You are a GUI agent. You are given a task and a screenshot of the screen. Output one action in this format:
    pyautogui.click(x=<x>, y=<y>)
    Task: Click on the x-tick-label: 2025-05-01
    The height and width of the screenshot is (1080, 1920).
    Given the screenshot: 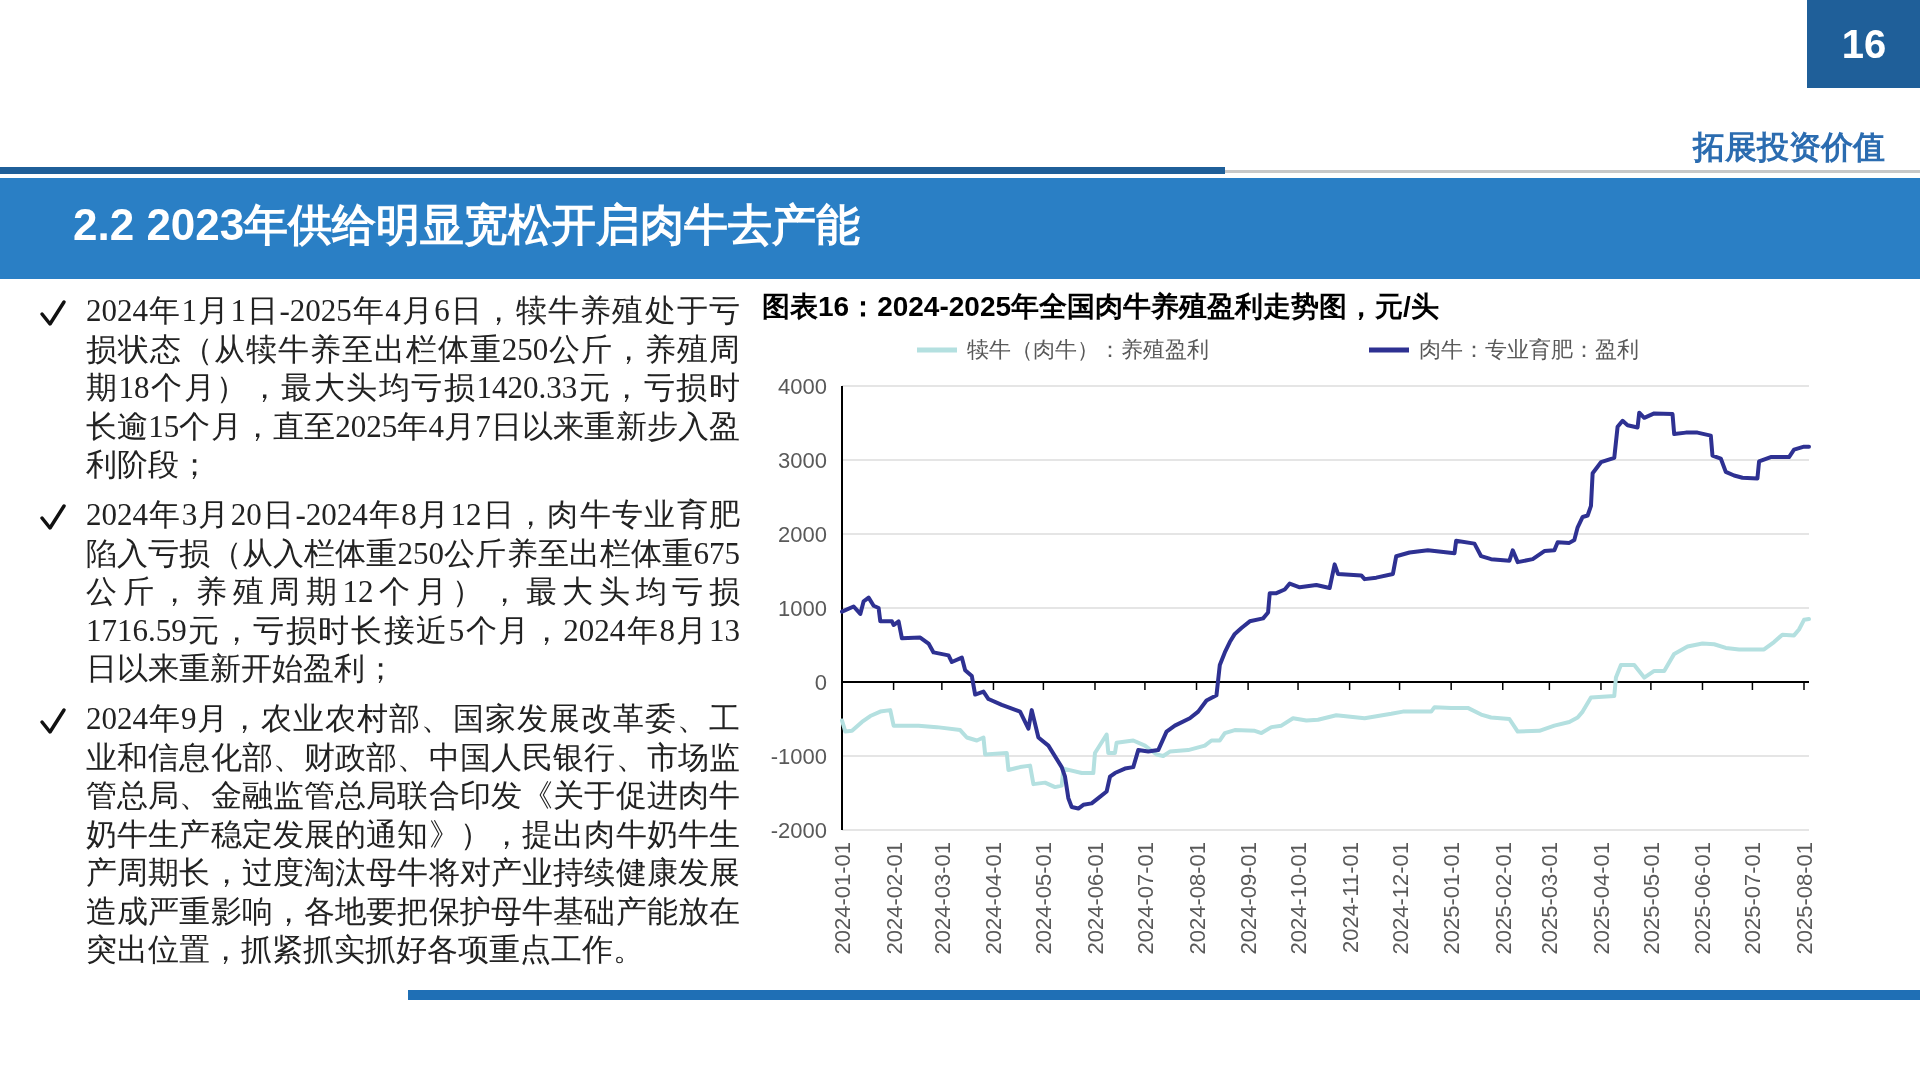 What is the action you would take?
    pyautogui.click(x=1651, y=898)
    